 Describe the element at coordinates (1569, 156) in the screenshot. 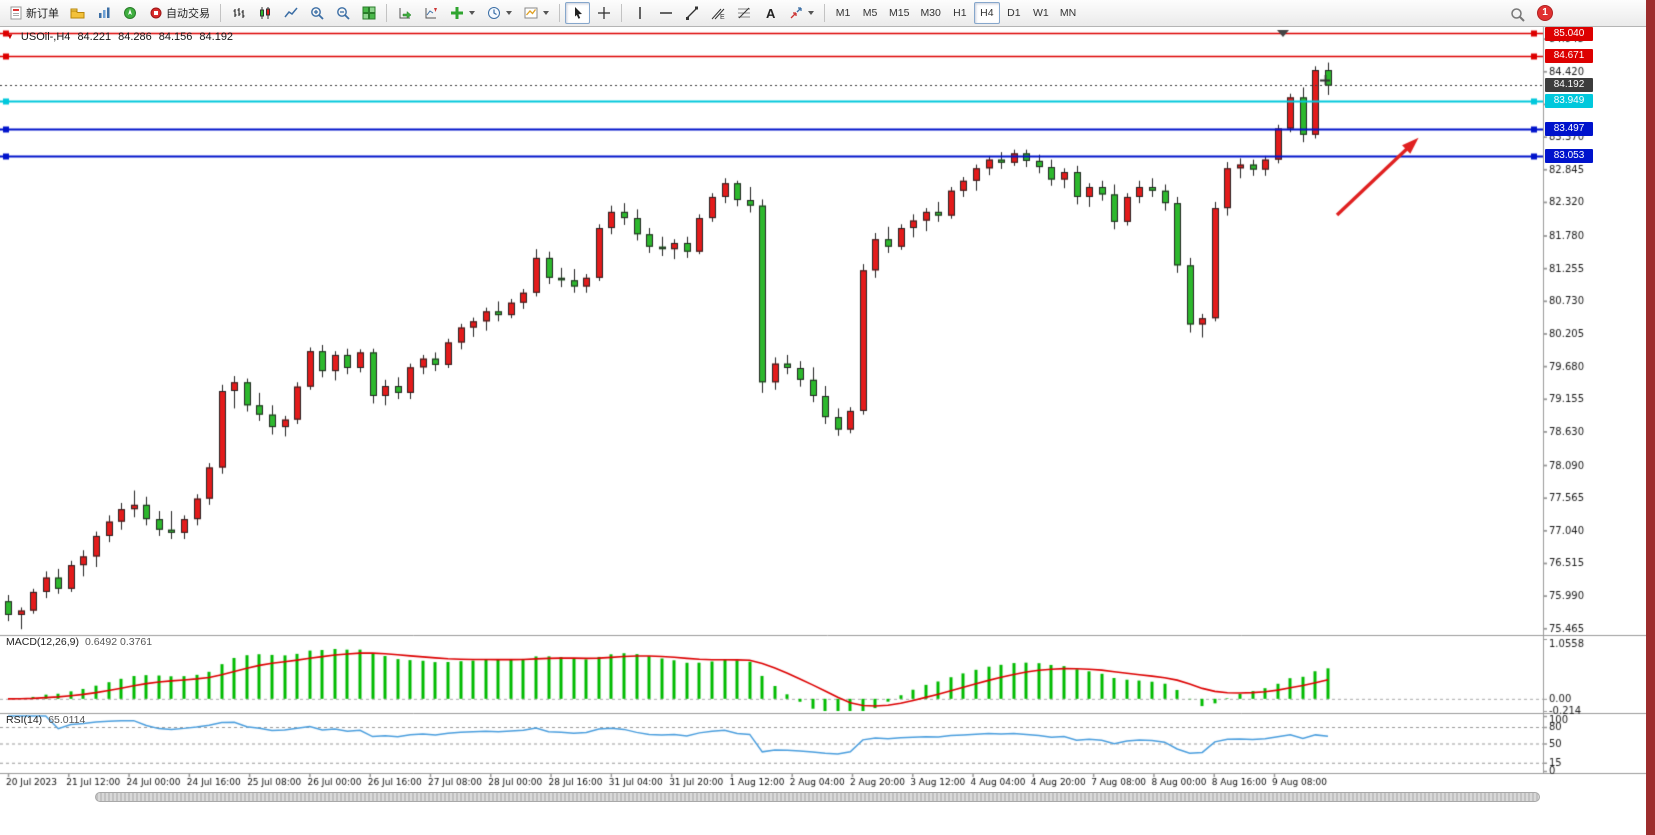

I see `price-level-tag-83.053: 83.053` at that location.